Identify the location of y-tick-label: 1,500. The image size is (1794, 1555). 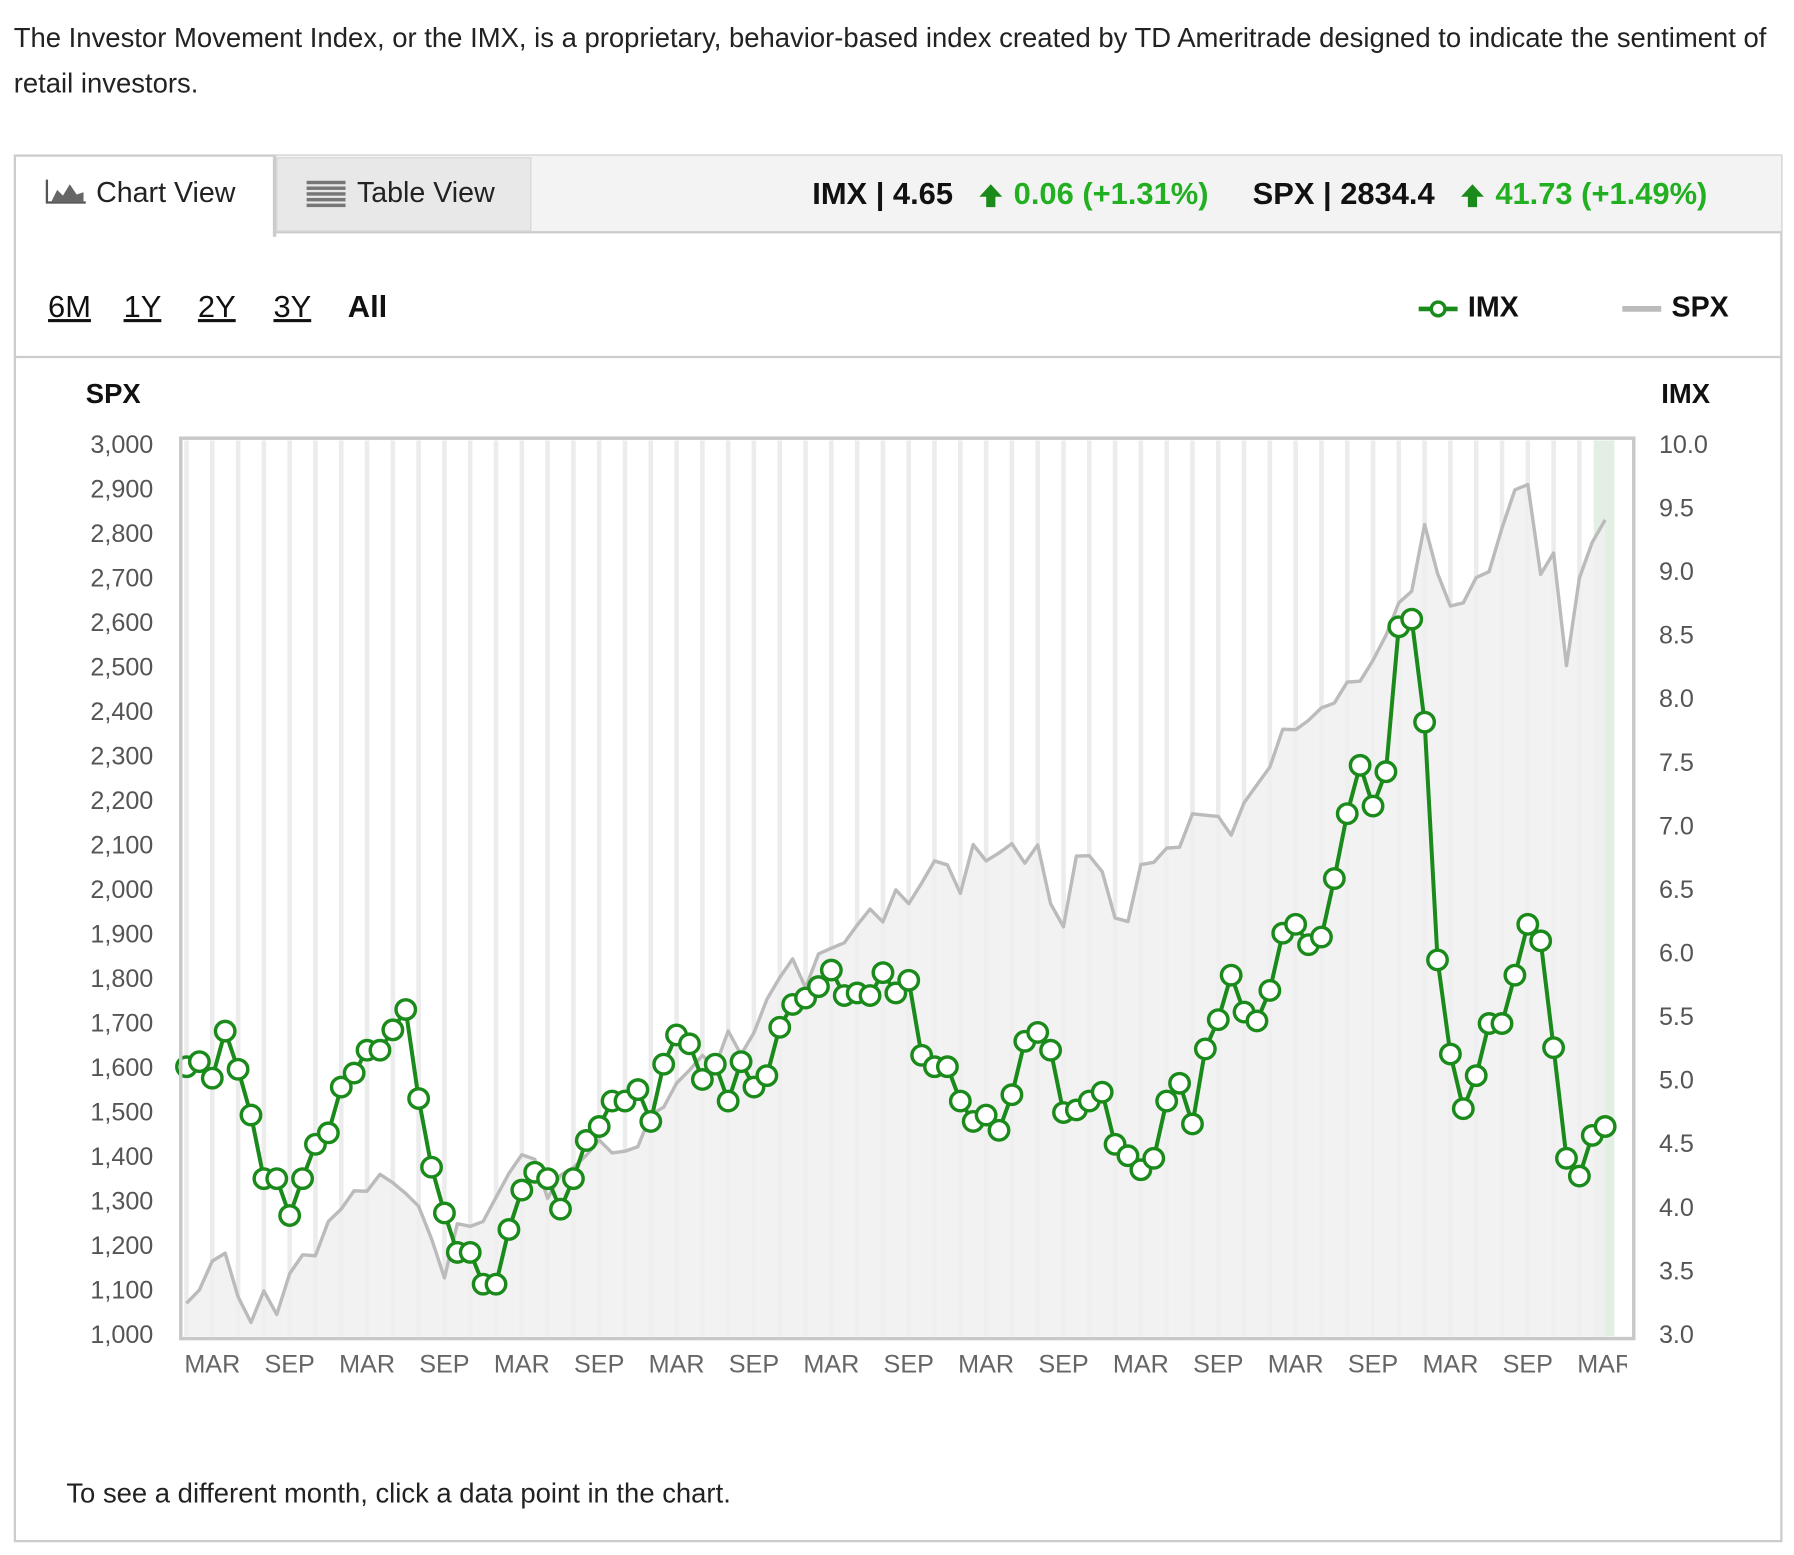
(121, 1112).